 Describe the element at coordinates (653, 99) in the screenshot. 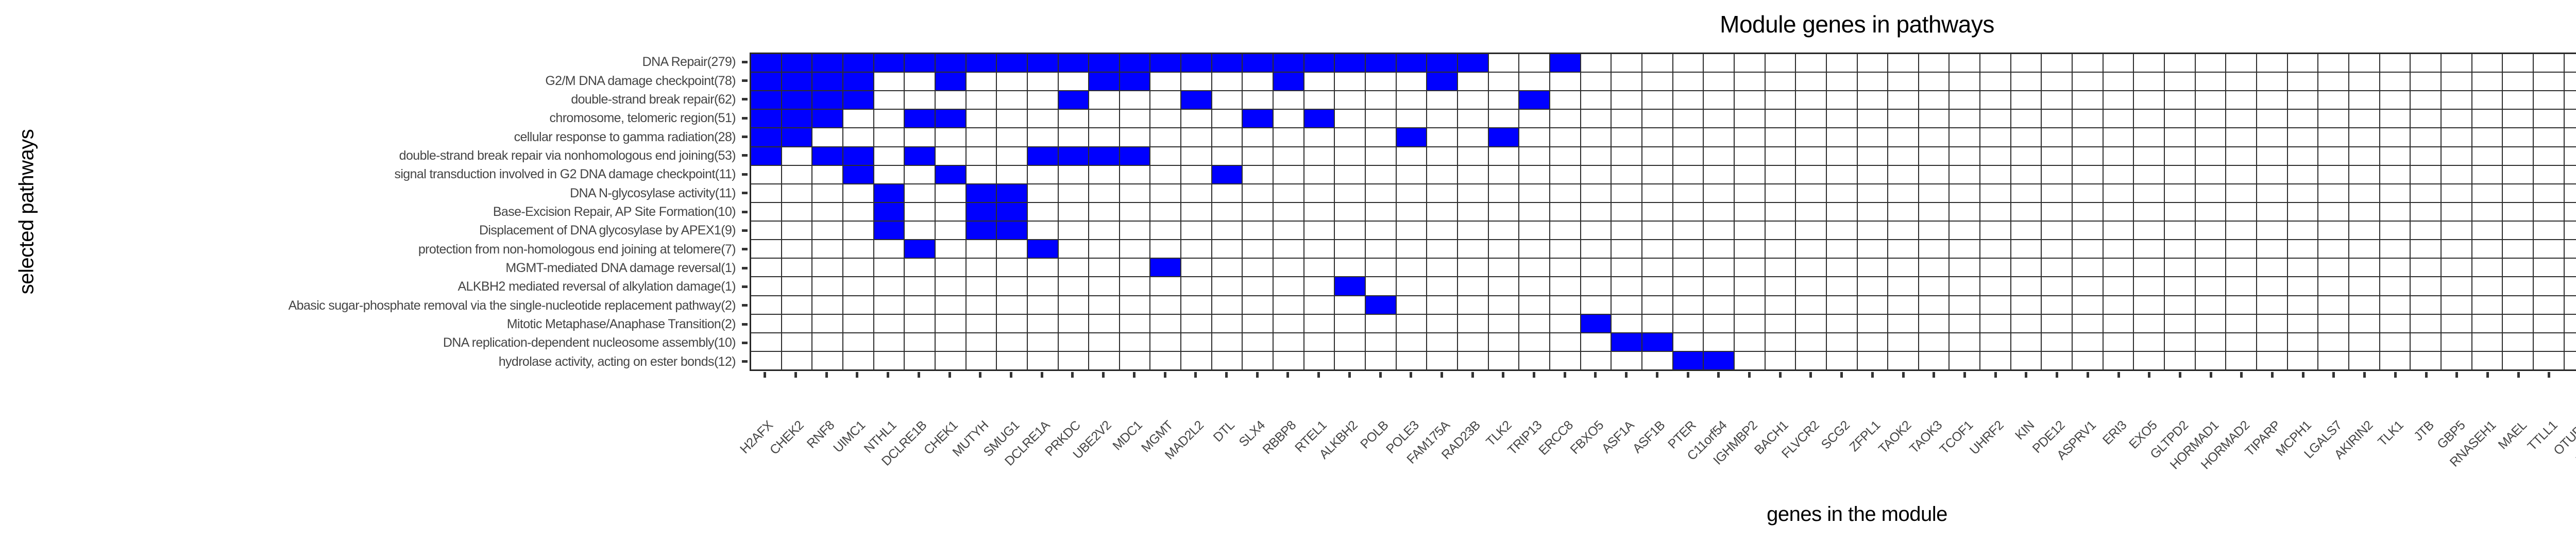

I see `y-axis-label: double-strand break repair(62)` at that location.